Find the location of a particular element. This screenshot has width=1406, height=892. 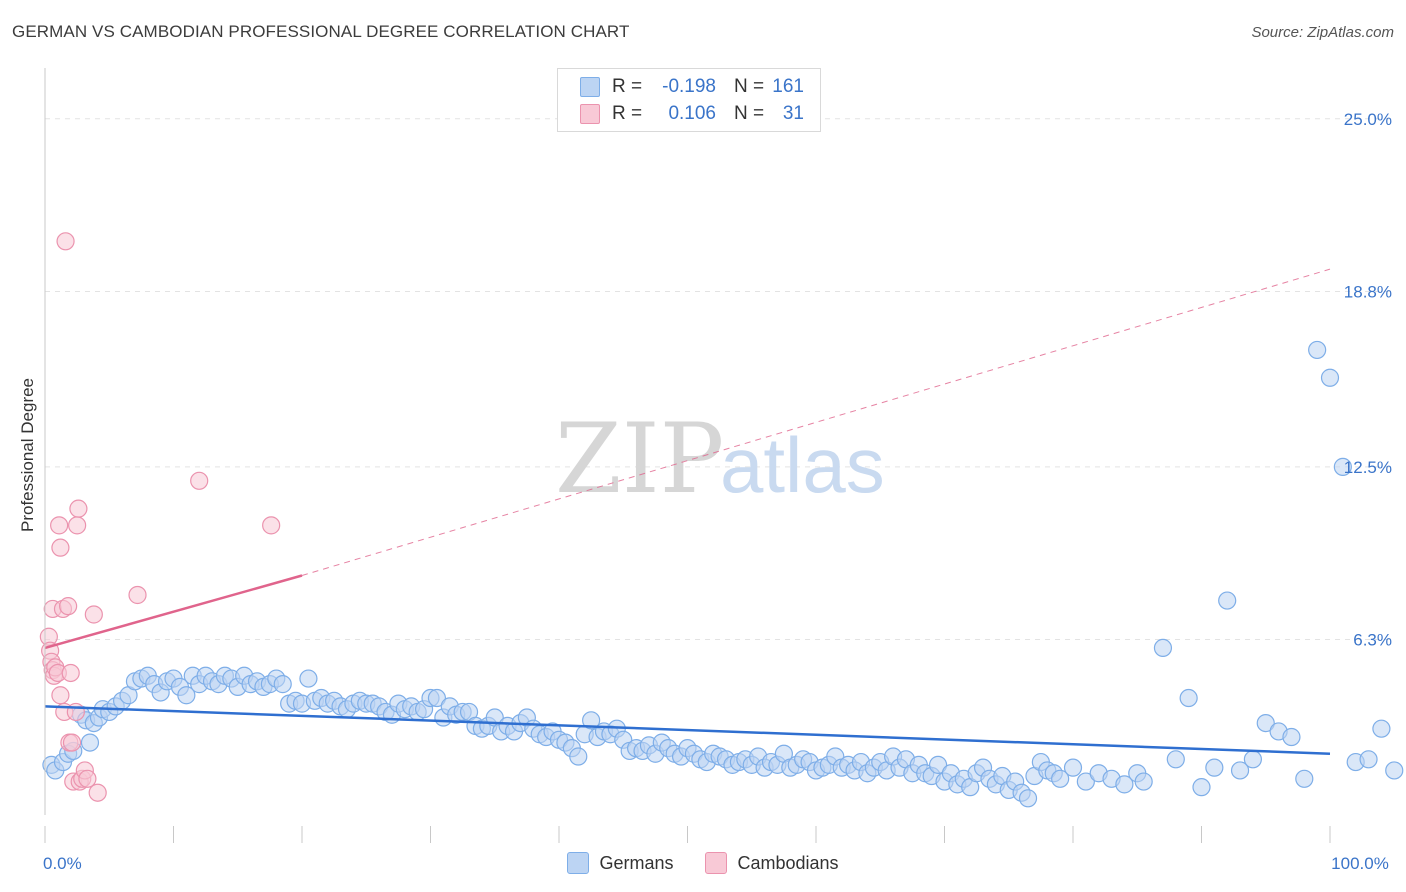

watermark-zip: ZIP is located at coordinates (639, 459).